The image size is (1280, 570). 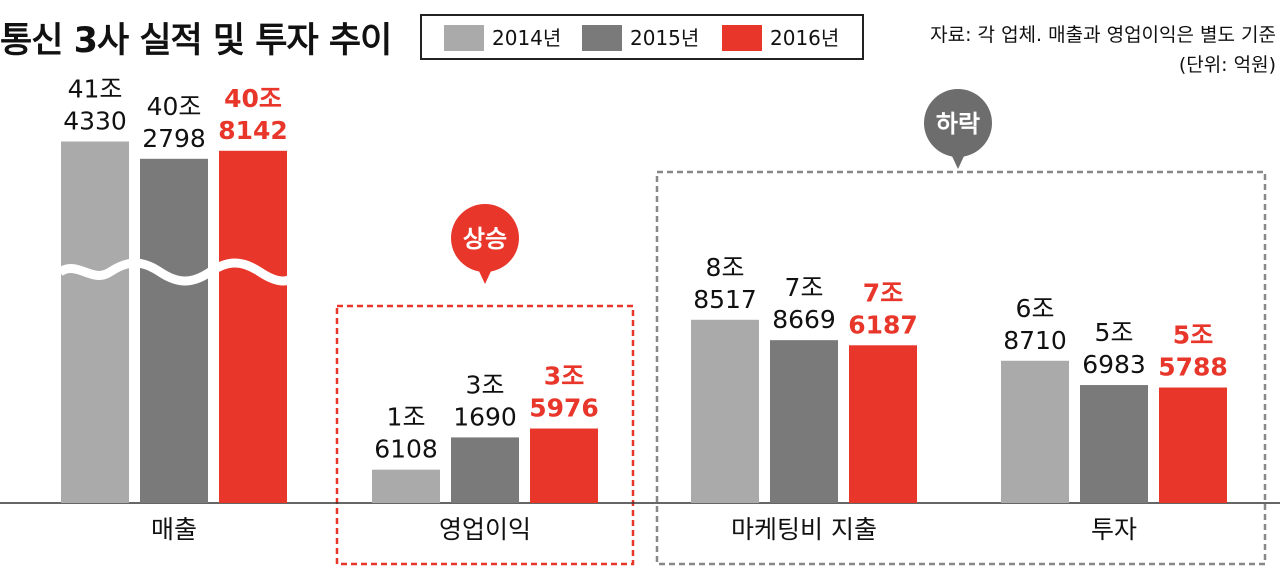 I want to click on data-label-unit-2014년-영업이익: 1조, so click(x=406, y=417).